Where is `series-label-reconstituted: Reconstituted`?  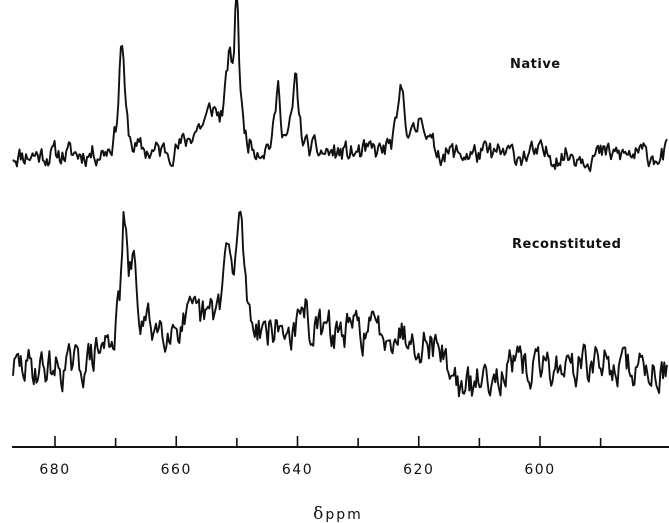
series-label-reconstituted: Reconstituted is located at coordinates (566, 244).